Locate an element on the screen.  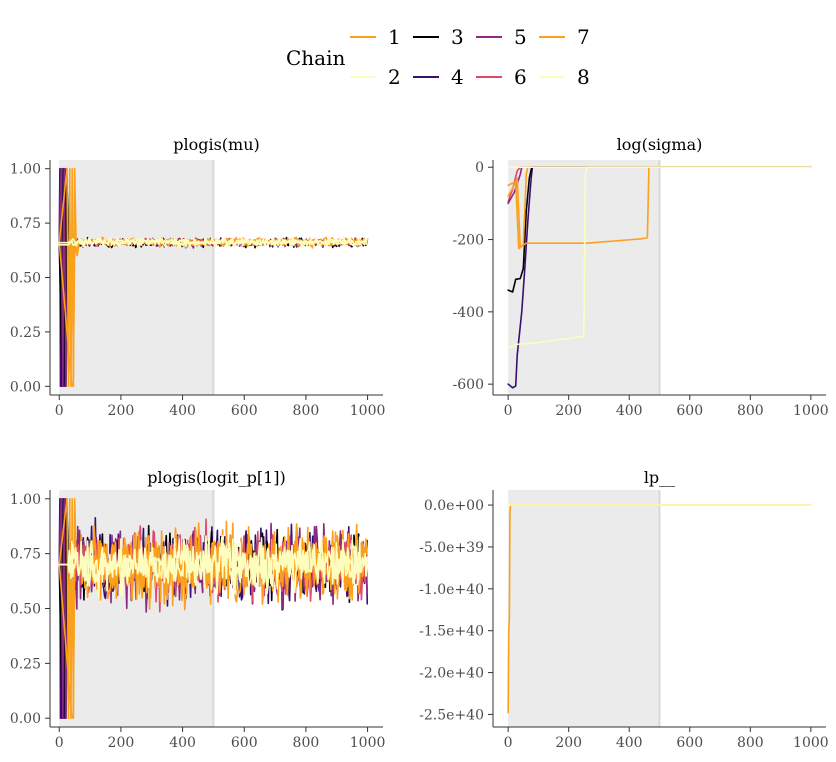
legend-label-chain-7: 7 is located at coordinates (583, 37).